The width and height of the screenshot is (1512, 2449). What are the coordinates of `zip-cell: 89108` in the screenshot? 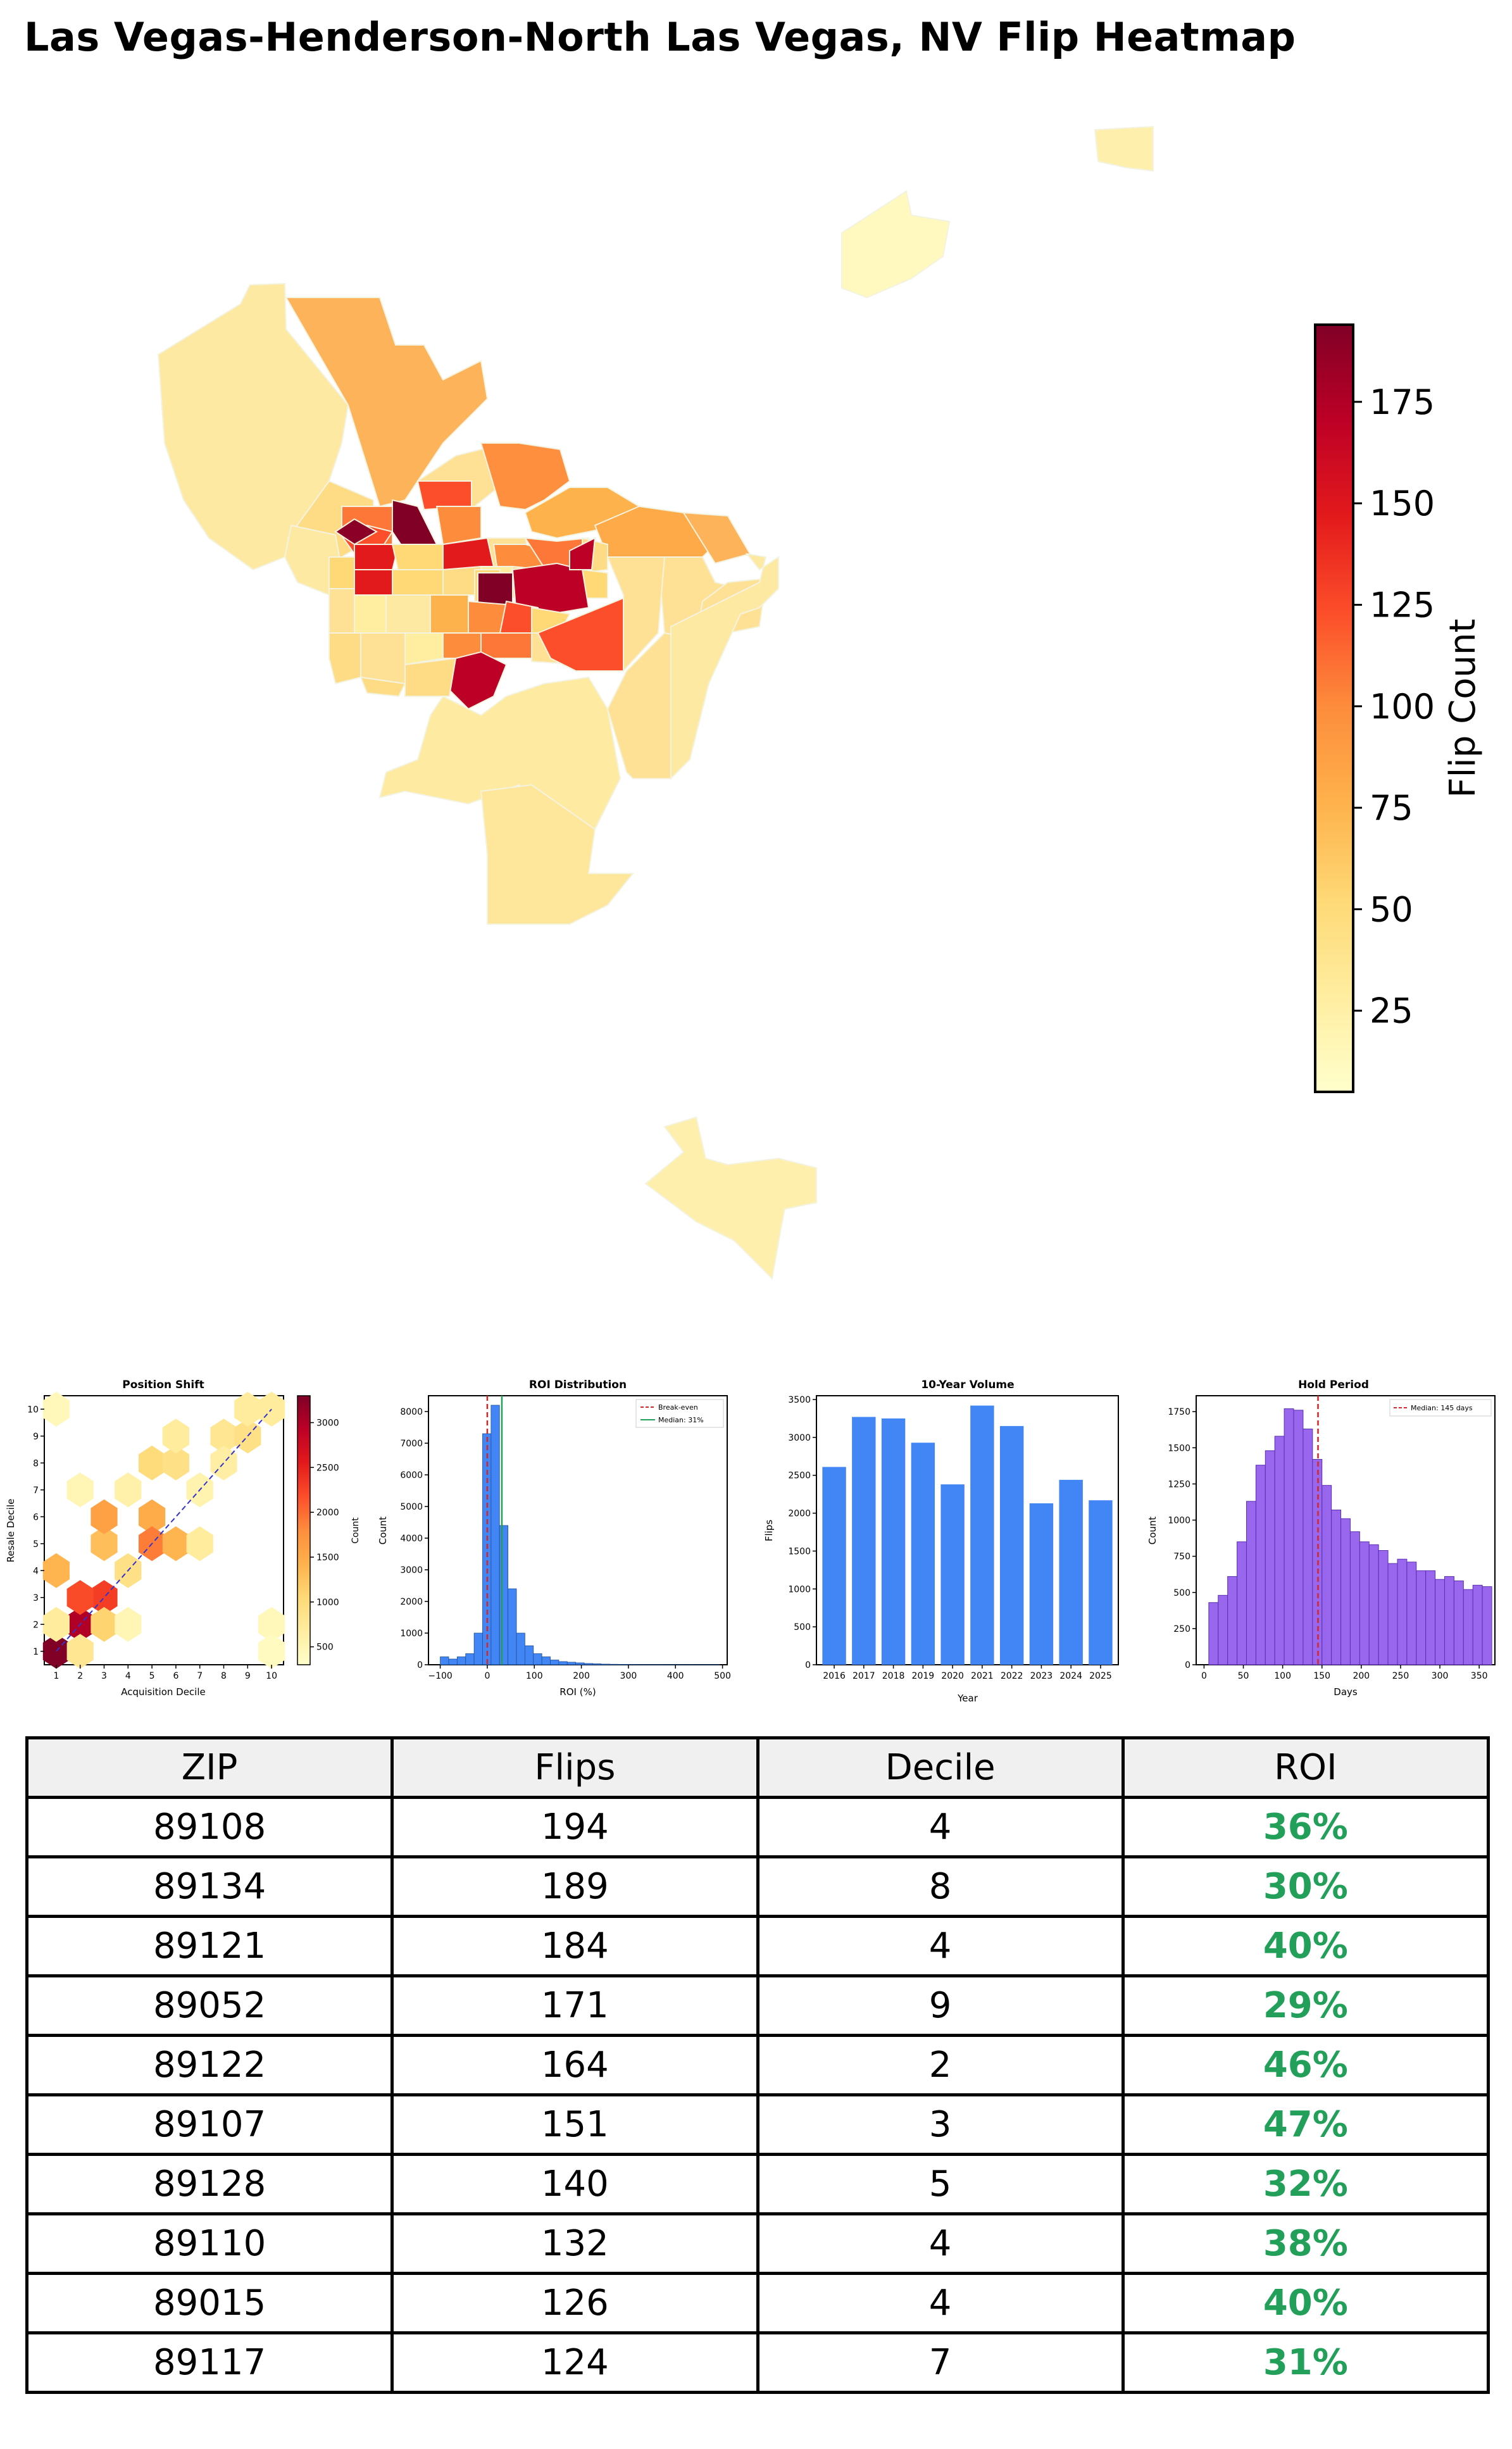 It's located at (209, 1827).